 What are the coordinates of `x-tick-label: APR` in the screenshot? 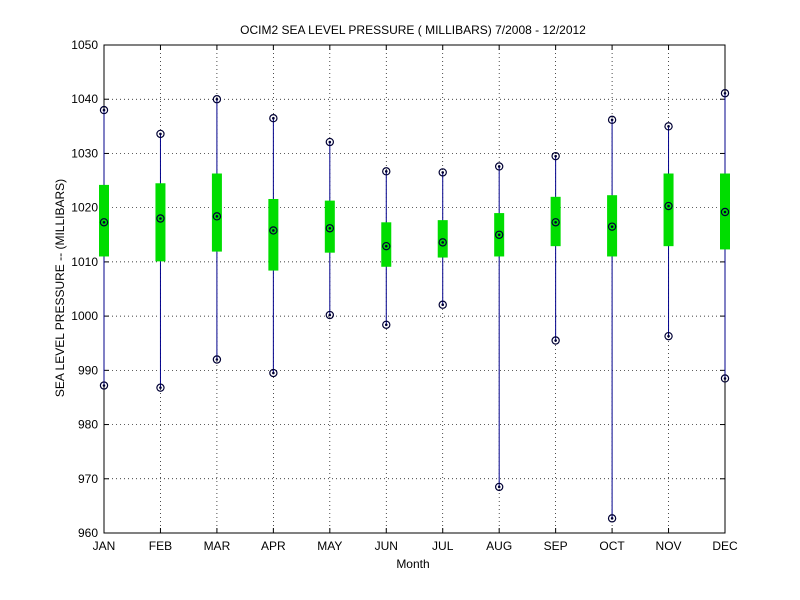 It's located at (273, 546).